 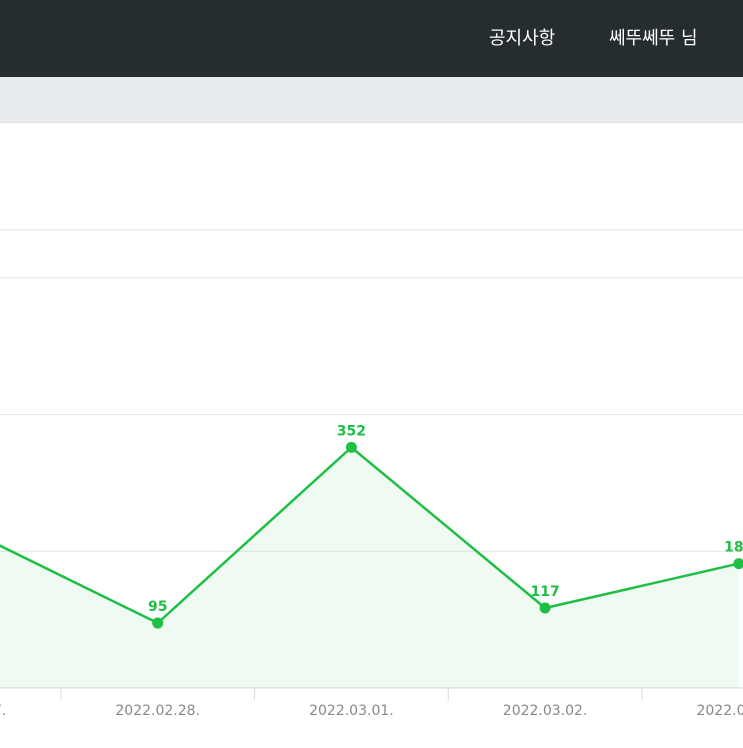 I want to click on x-tick-label: 2022.02.27., so click(x=3, y=711).